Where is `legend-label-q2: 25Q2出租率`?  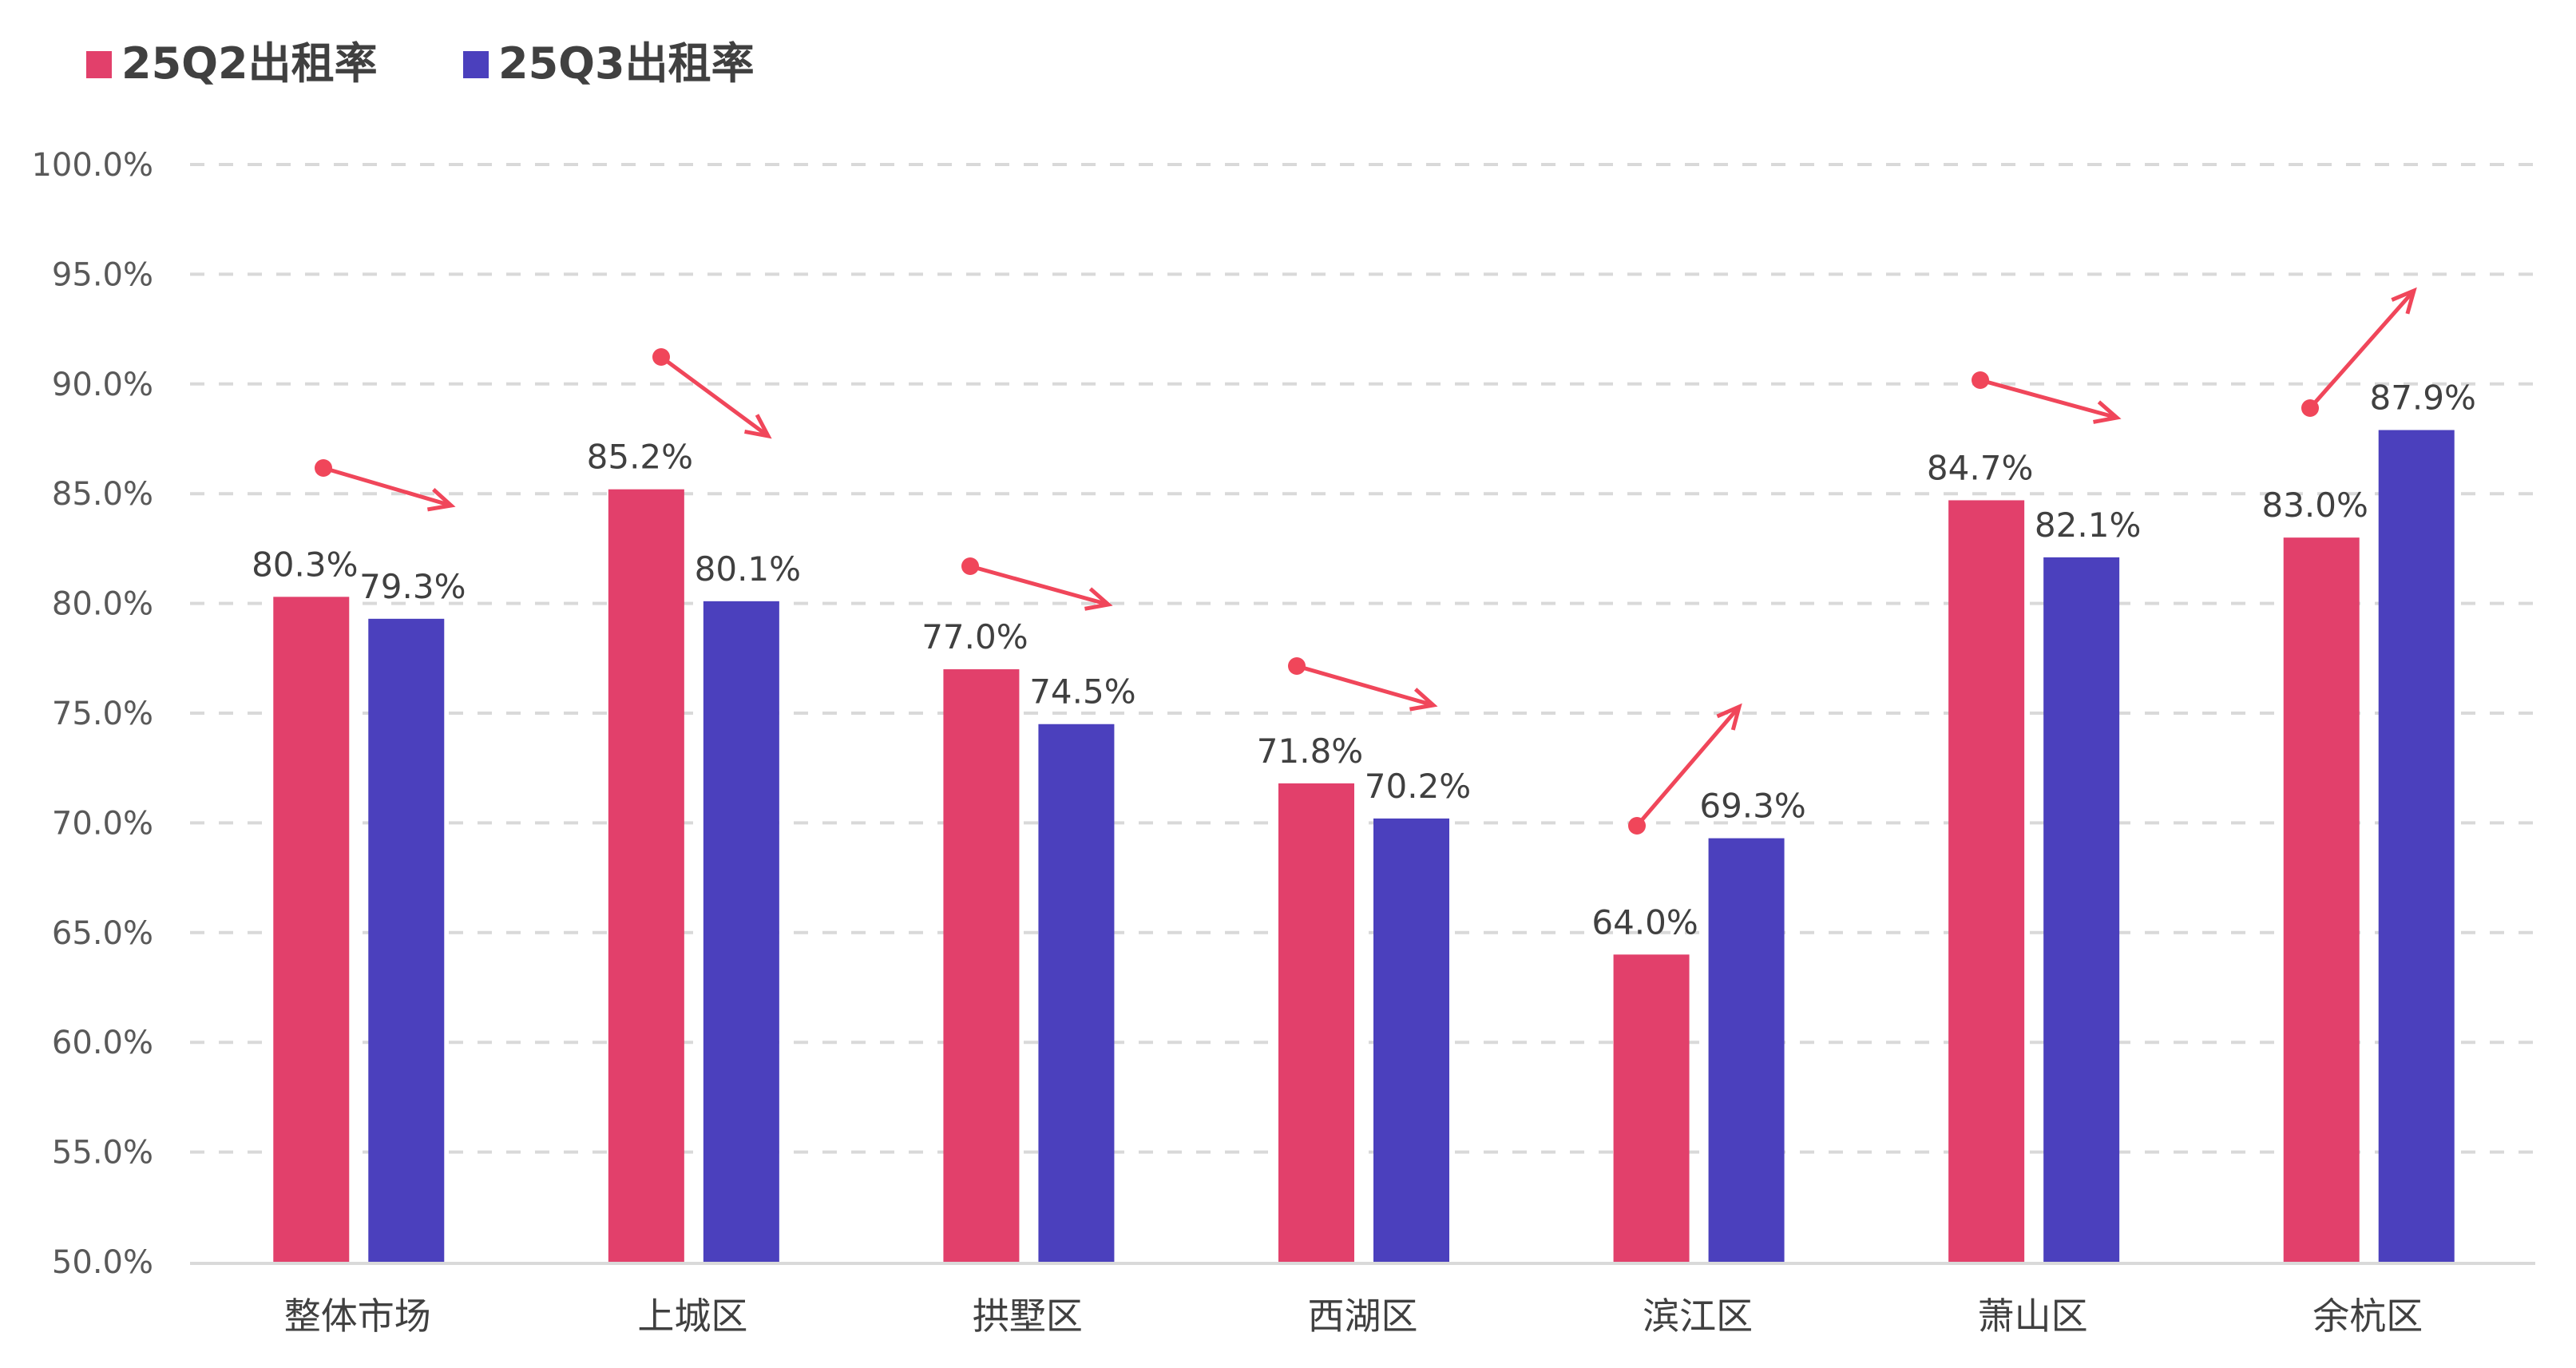 legend-label-q2: 25Q2出租率 is located at coordinates (249, 63).